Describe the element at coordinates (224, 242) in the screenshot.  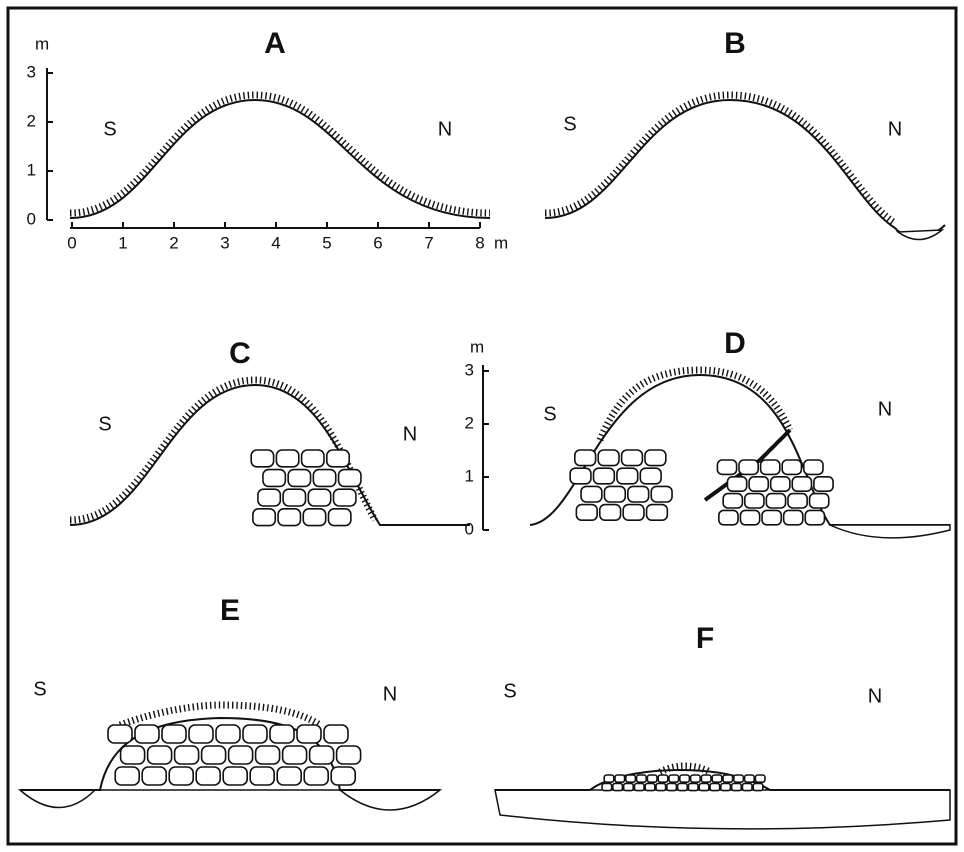
I see `x-tick-label: 3` at that location.